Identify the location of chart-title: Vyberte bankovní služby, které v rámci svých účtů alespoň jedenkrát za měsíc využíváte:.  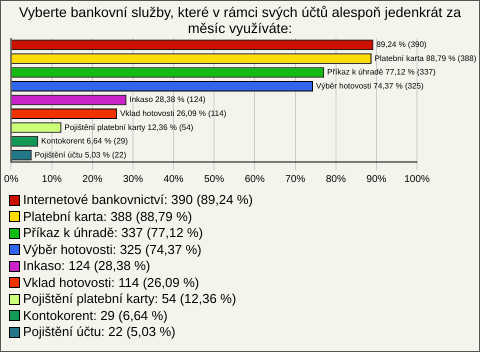
(240, 20).